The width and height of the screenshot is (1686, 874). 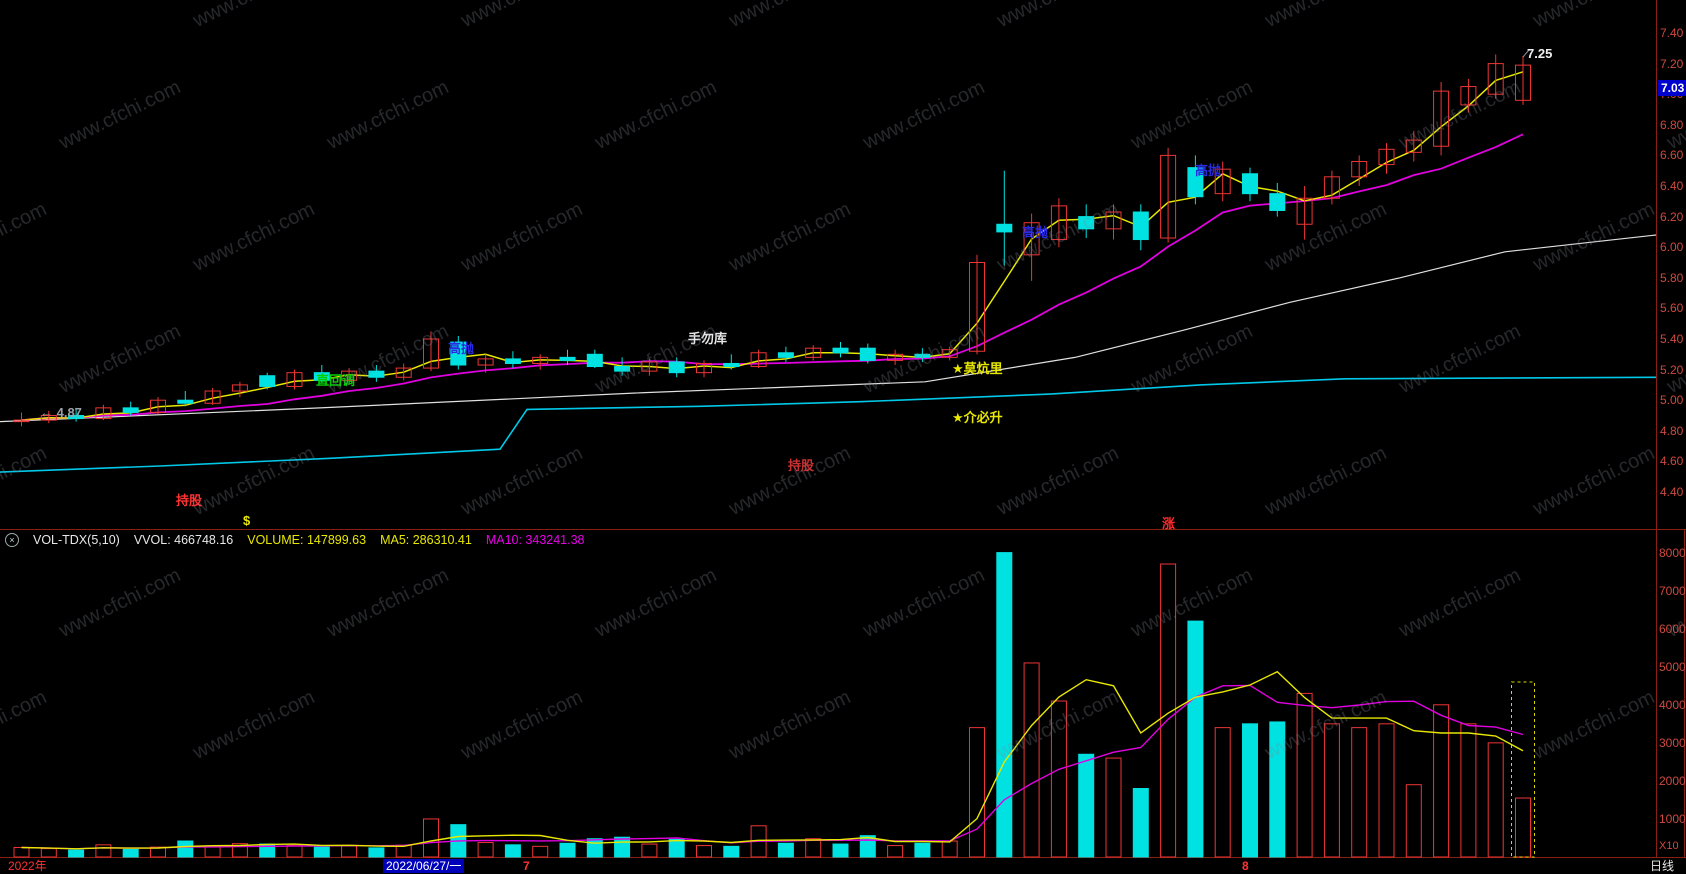 I want to click on price-tick: 5.20, so click(x=1672, y=369).